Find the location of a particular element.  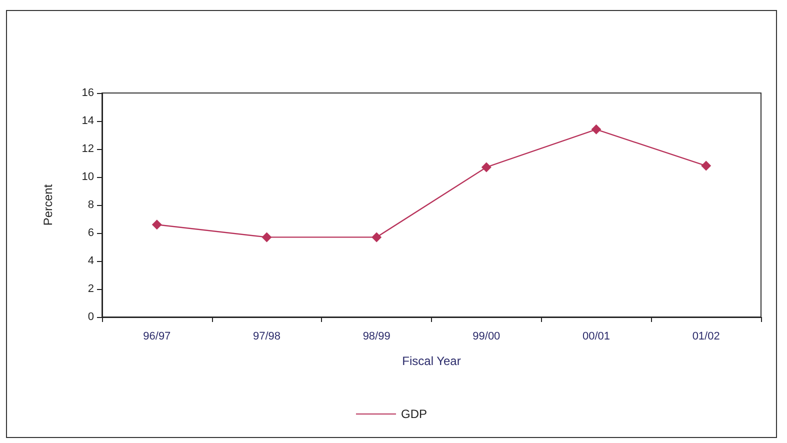

y-tick-label: 16 is located at coordinates (88, 93).